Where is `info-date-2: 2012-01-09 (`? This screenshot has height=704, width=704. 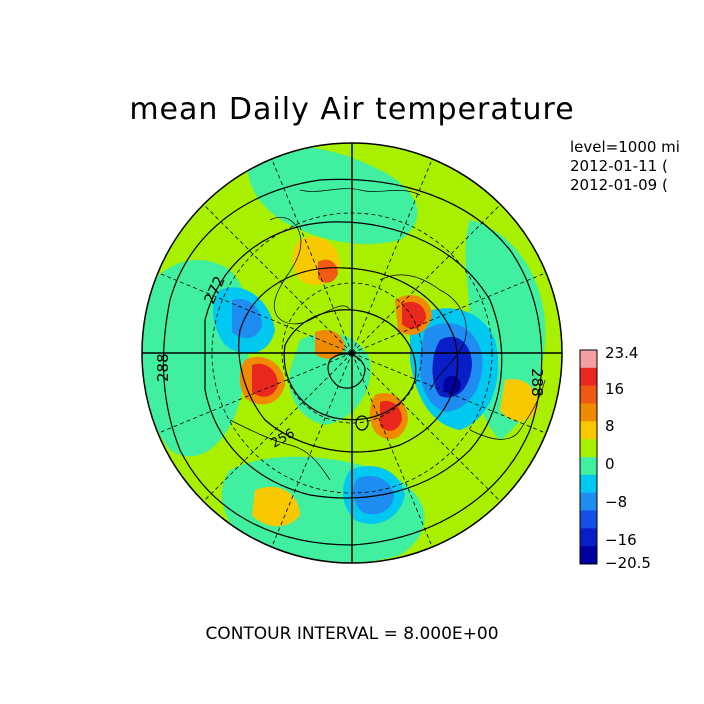
info-date-2: 2012-01-09 ( is located at coordinates (619, 185).